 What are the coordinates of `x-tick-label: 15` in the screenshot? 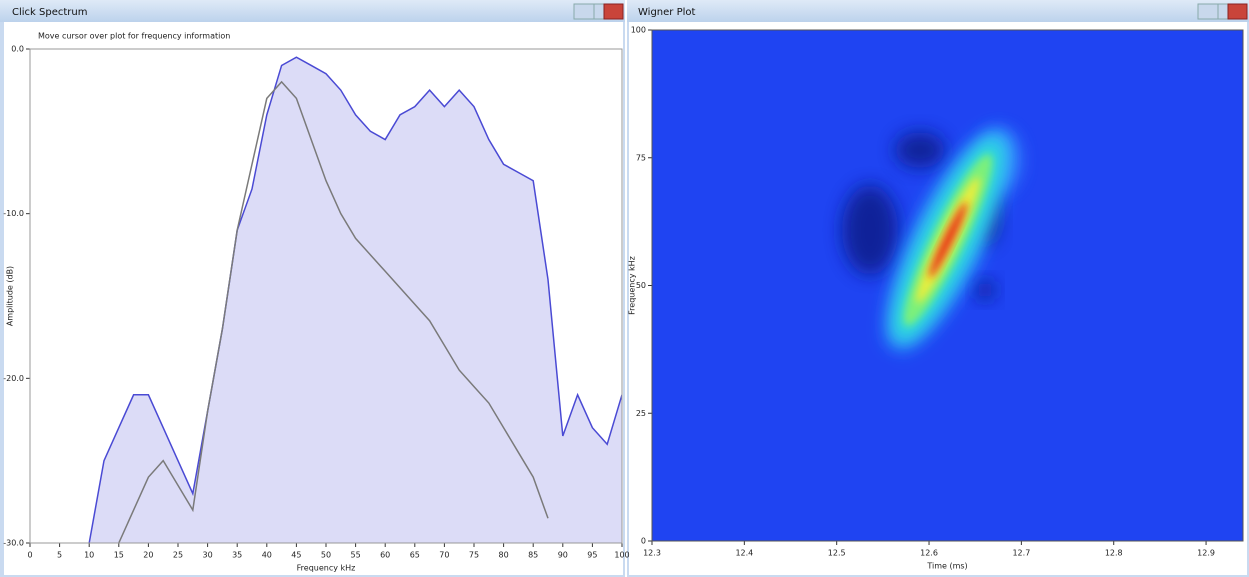 It's located at (119, 555).